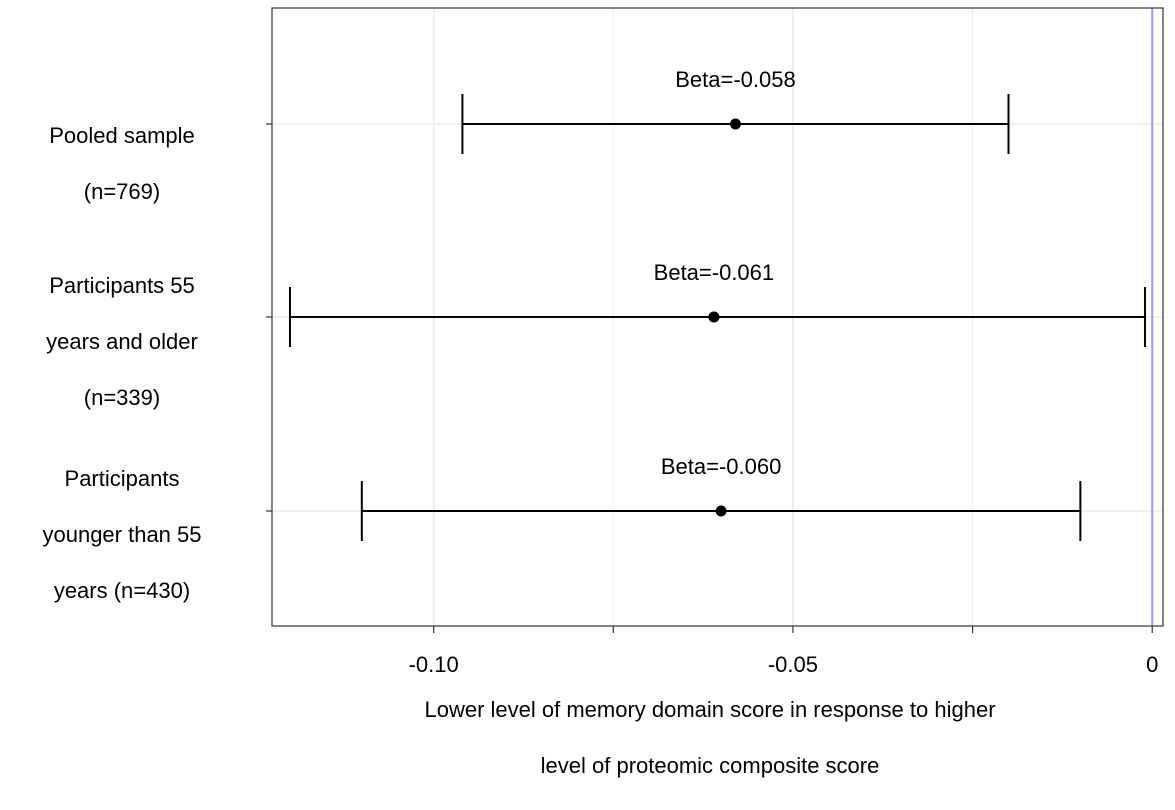 The height and width of the screenshot is (810, 1175). Describe the element at coordinates (721, 466) in the screenshot. I see `beta-annotation: Beta=-0.060` at that location.